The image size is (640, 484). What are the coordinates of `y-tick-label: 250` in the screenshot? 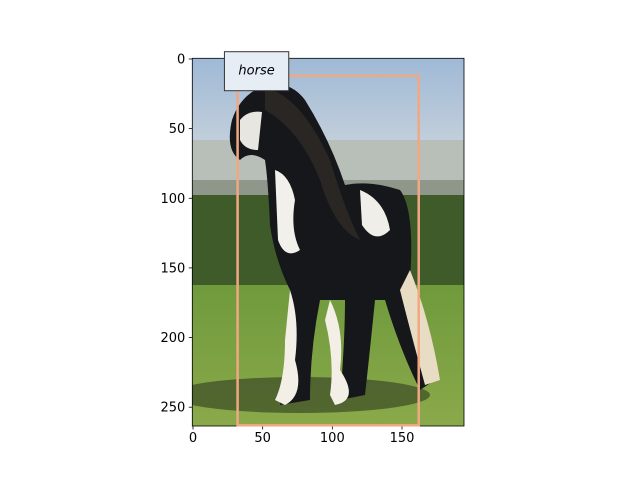 It's located at (172, 408).